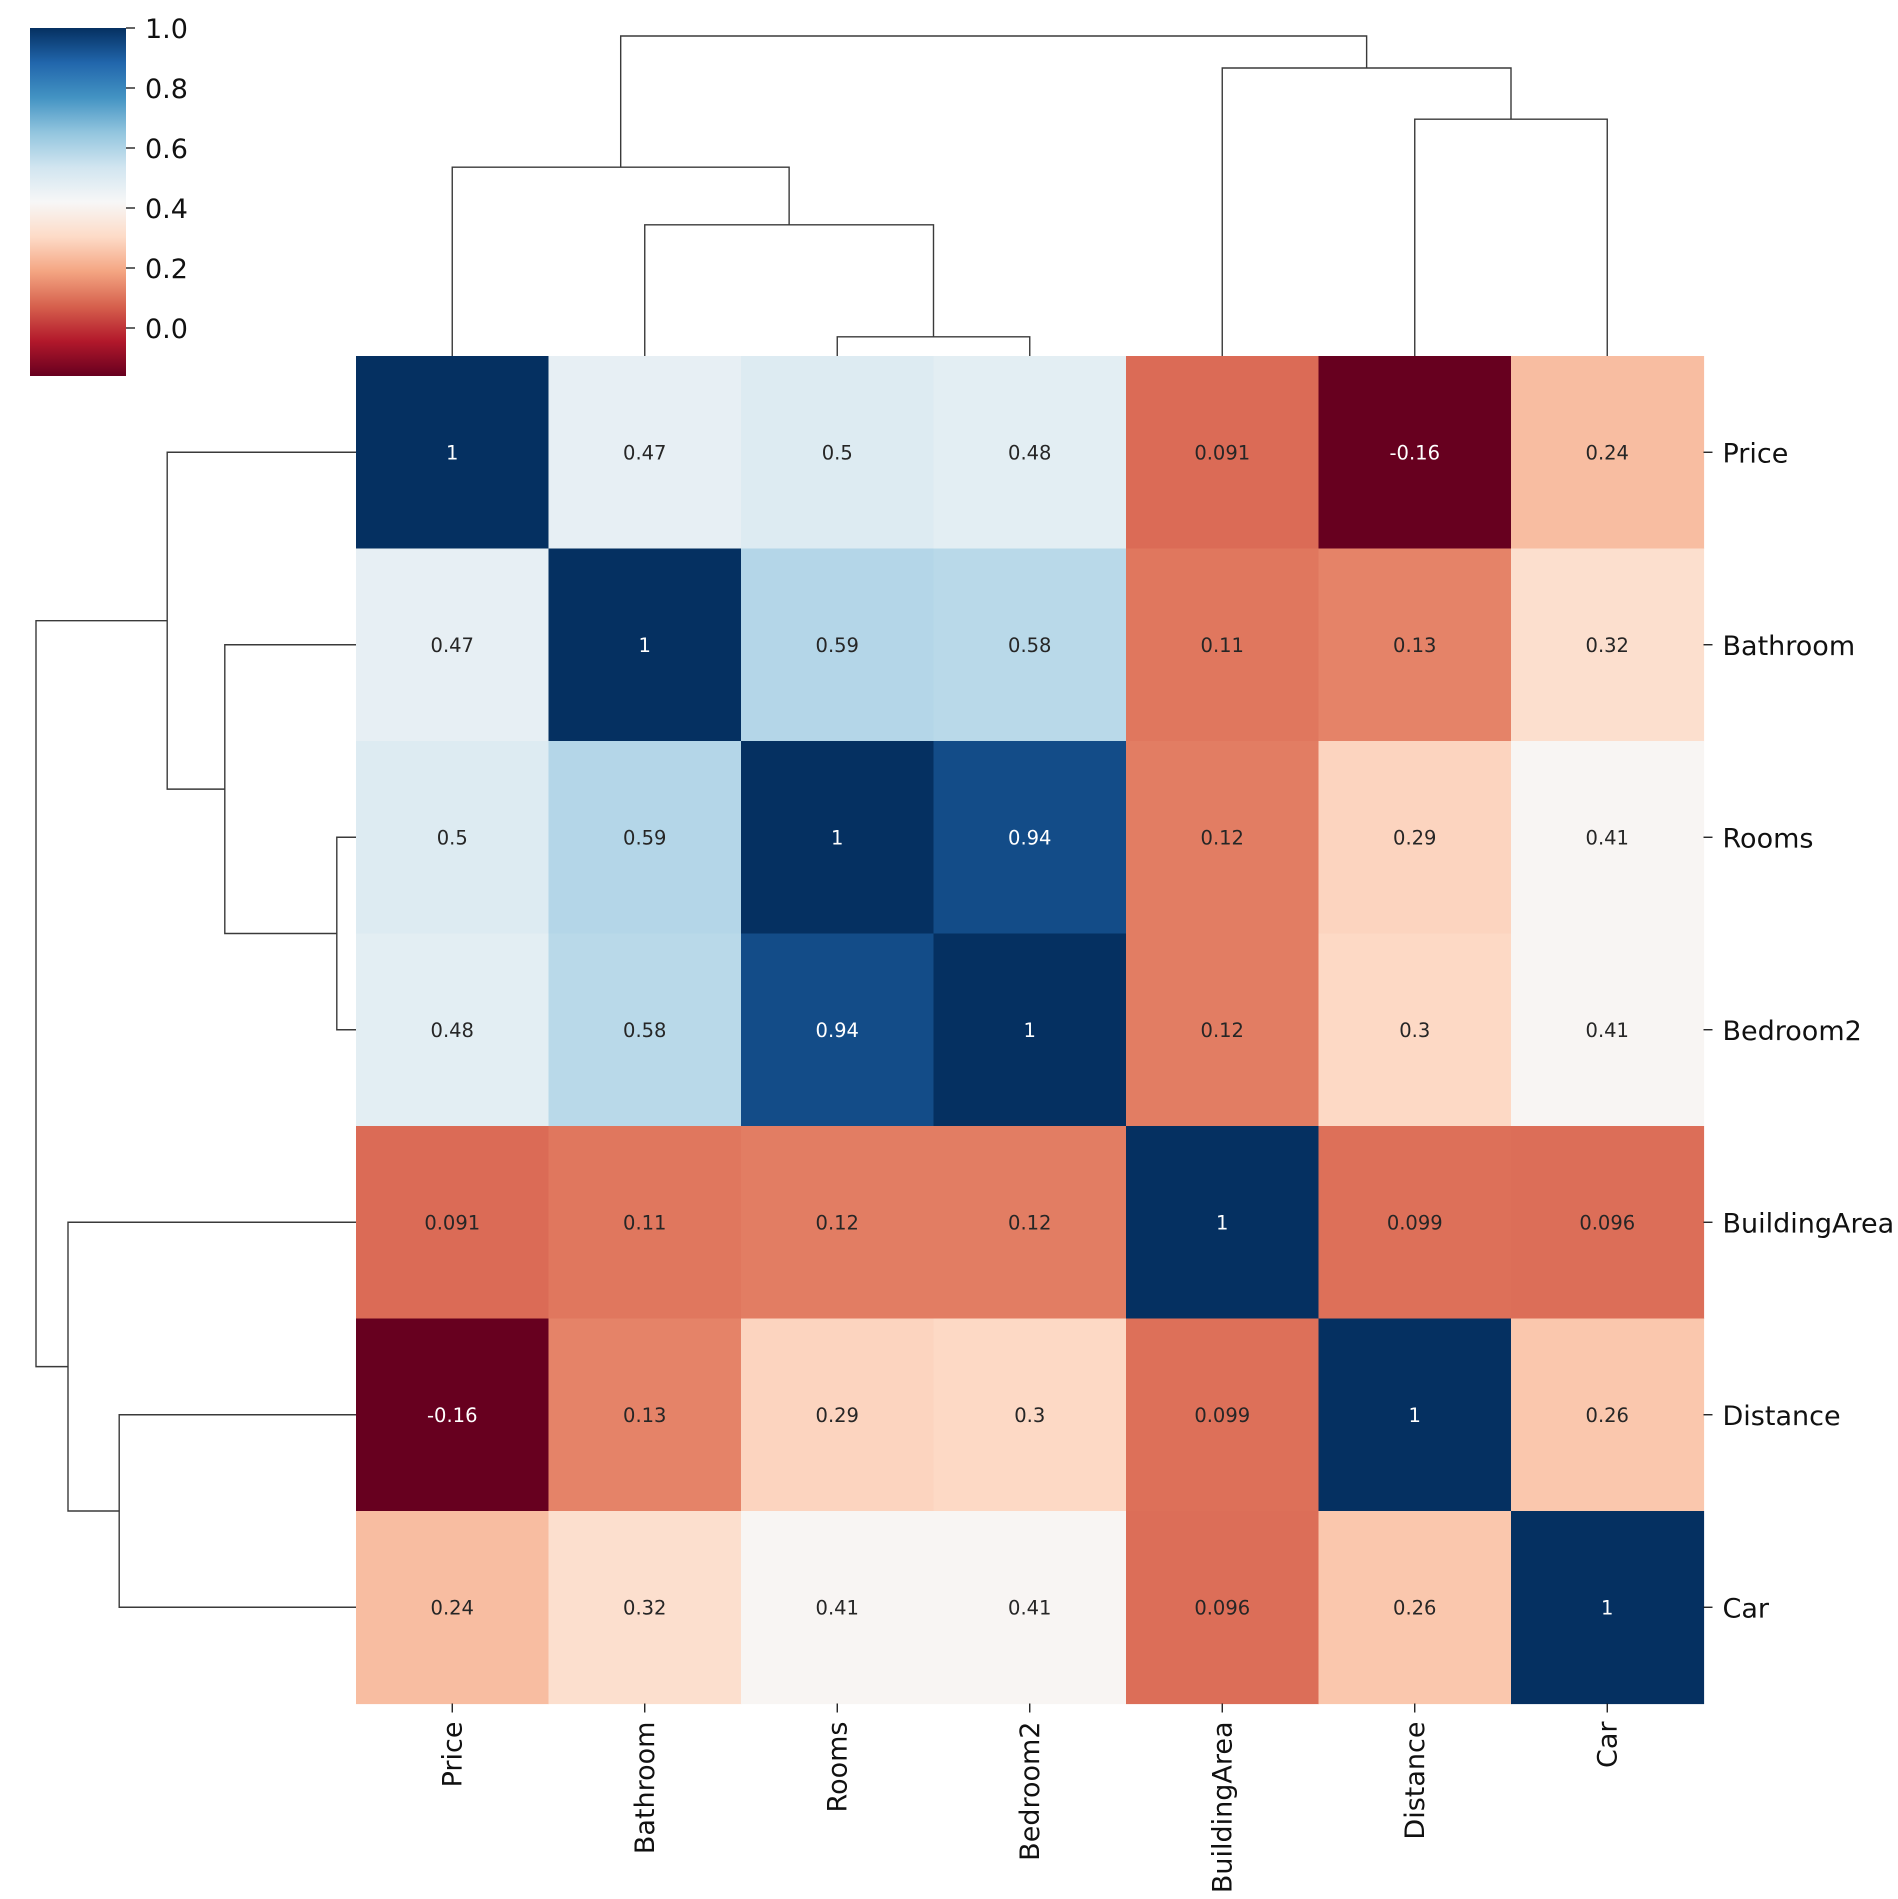 This screenshot has width=1898, height=1899. Describe the element at coordinates (1756, 453) in the screenshot. I see `y-tick-label: Price` at that location.